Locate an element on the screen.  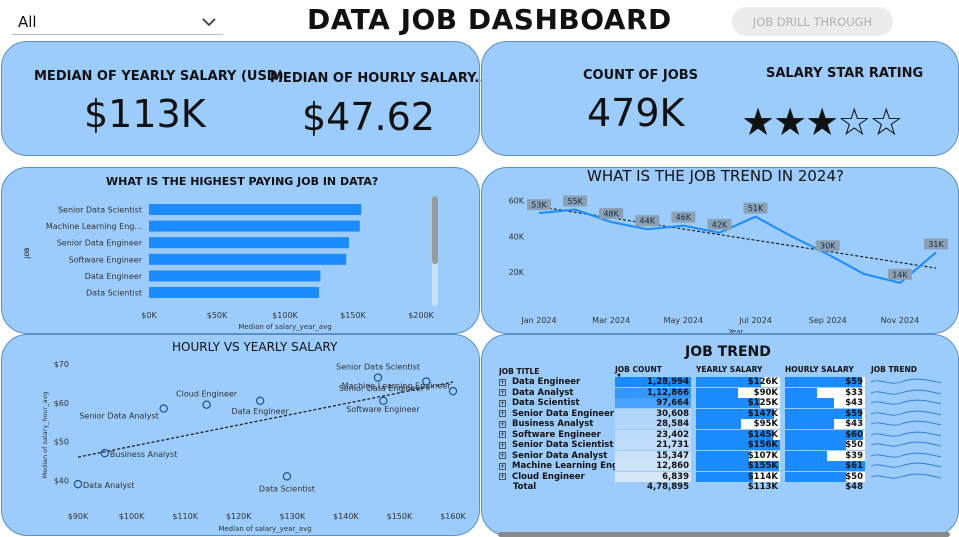
job-count-cell: 6,839 is located at coordinates (675, 476).